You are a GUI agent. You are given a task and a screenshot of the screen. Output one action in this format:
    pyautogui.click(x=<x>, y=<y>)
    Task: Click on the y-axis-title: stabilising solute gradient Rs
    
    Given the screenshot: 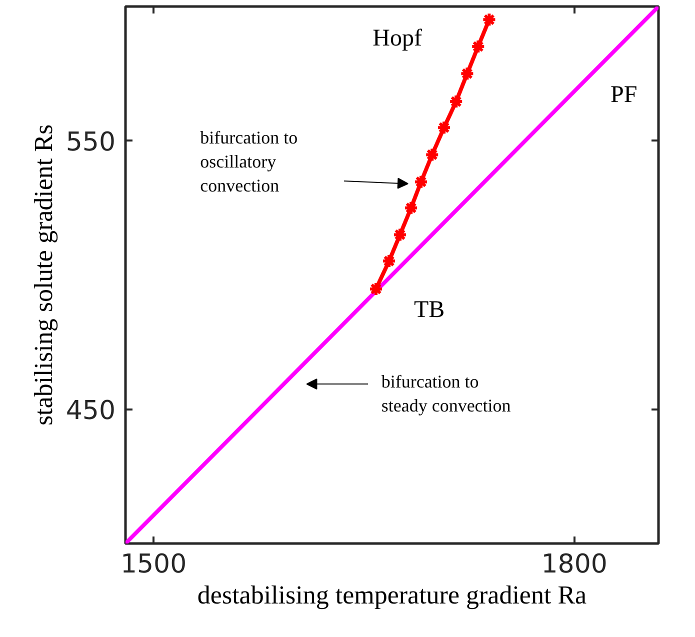 What is the action you would take?
    pyautogui.click(x=43, y=275)
    